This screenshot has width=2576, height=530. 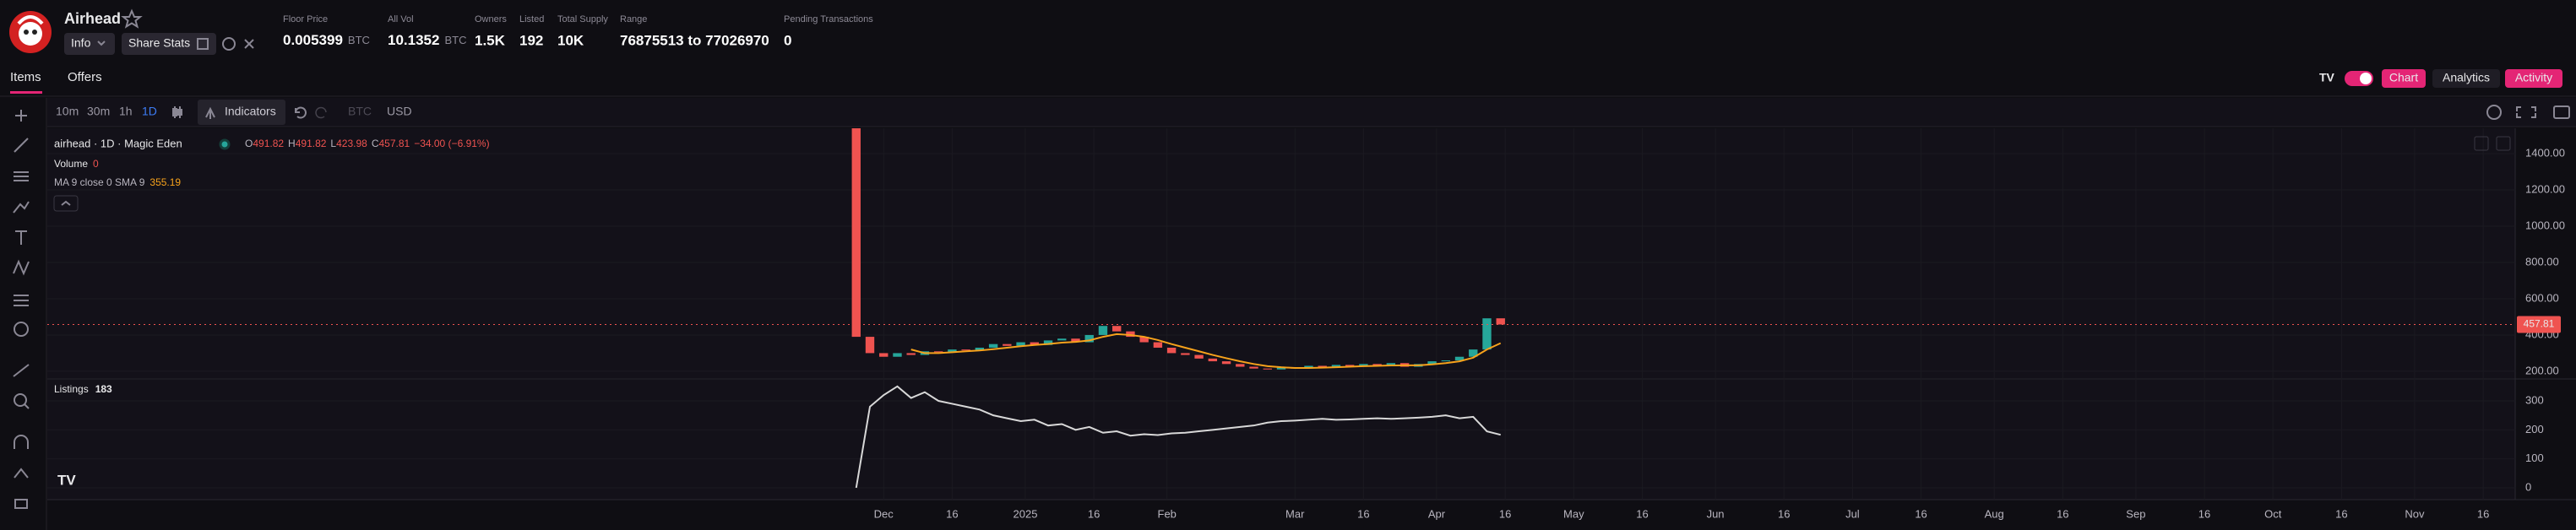 What do you see at coordinates (30, 32) in the screenshot?
I see `collection-logo` at bounding box center [30, 32].